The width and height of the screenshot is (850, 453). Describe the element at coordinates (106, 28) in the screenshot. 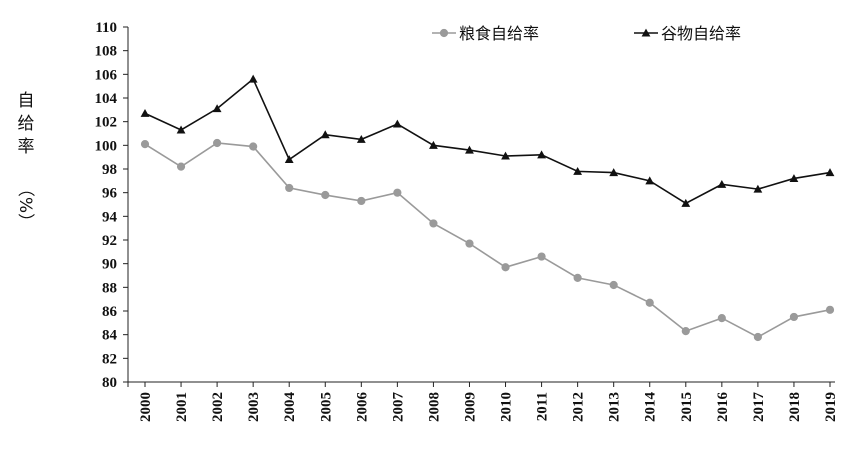

I see `y-tick-label: 110` at that location.